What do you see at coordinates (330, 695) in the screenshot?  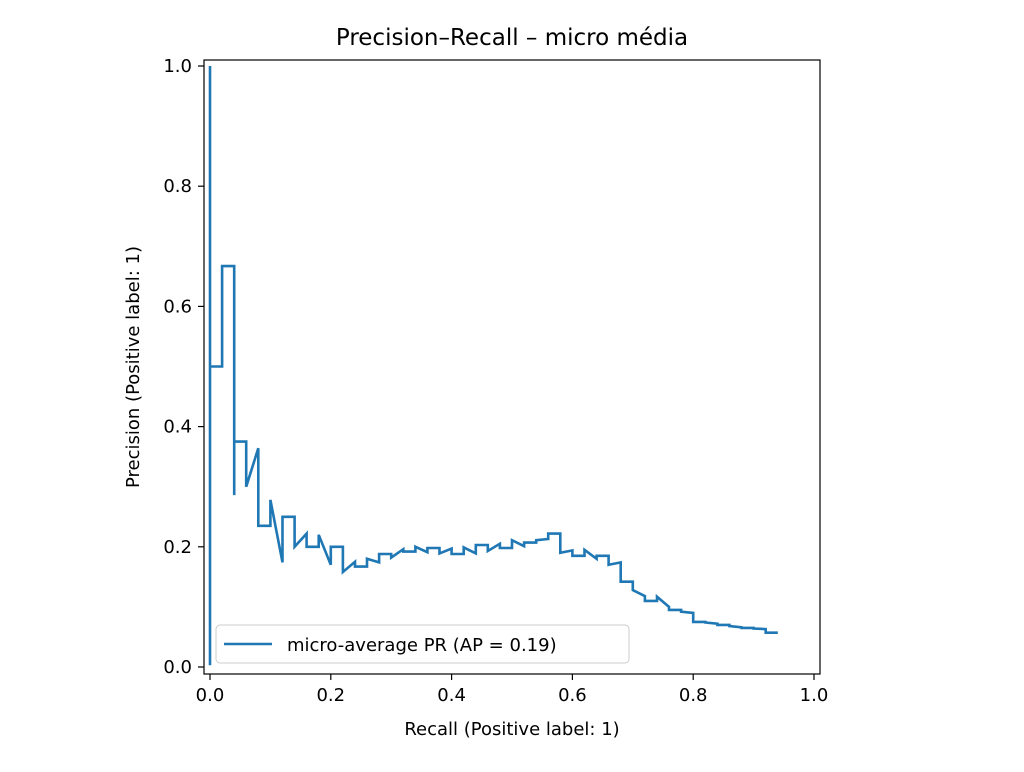 I see `x-tick-label: 0.2` at bounding box center [330, 695].